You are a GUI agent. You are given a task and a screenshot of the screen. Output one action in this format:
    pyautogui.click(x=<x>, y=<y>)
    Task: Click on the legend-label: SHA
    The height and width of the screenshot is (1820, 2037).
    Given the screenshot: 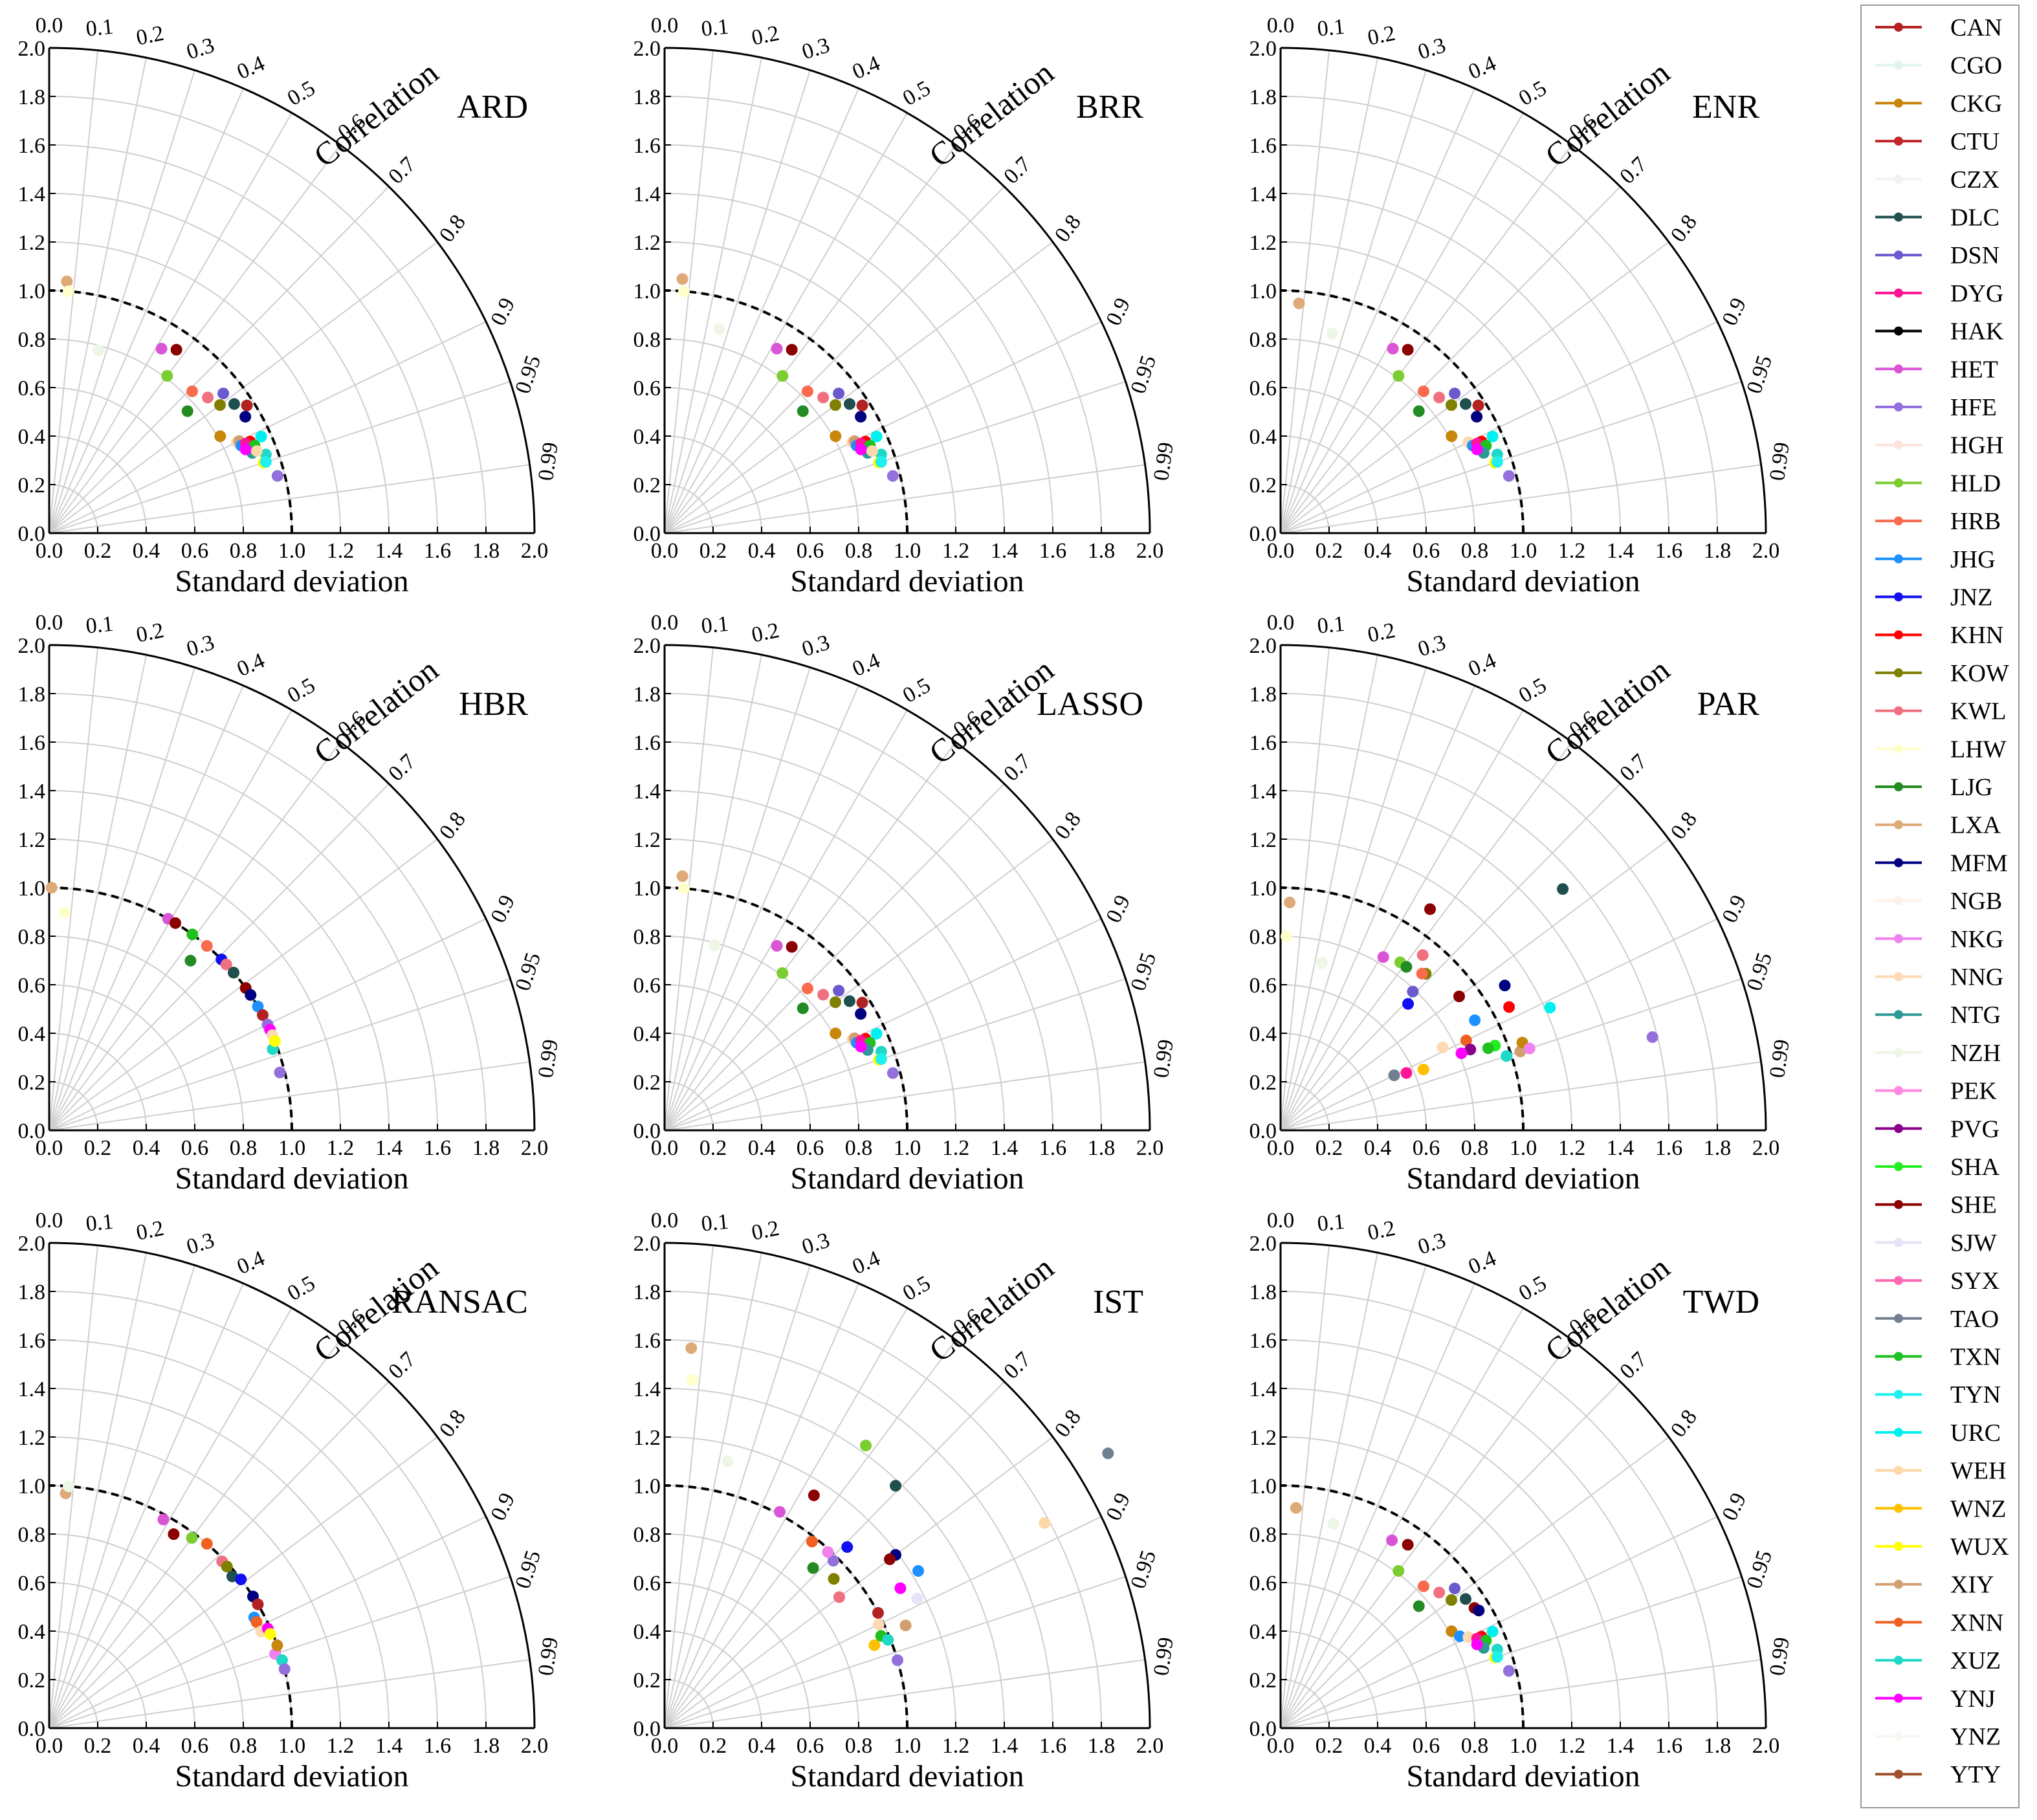 What is the action you would take?
    pyautogui.click(x=1975, y=1167)
    